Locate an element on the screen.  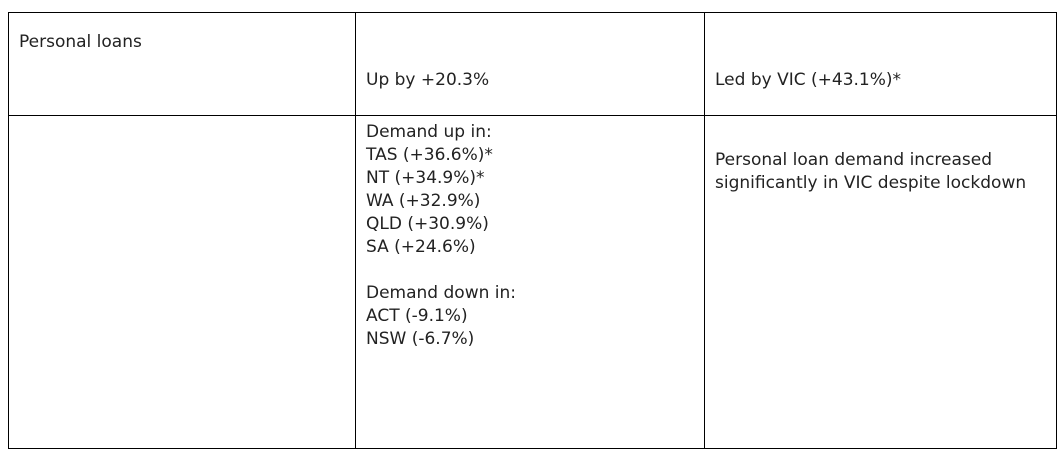
demand-up-item: QLD (+30.9%) is located at coordinates (427, 224).